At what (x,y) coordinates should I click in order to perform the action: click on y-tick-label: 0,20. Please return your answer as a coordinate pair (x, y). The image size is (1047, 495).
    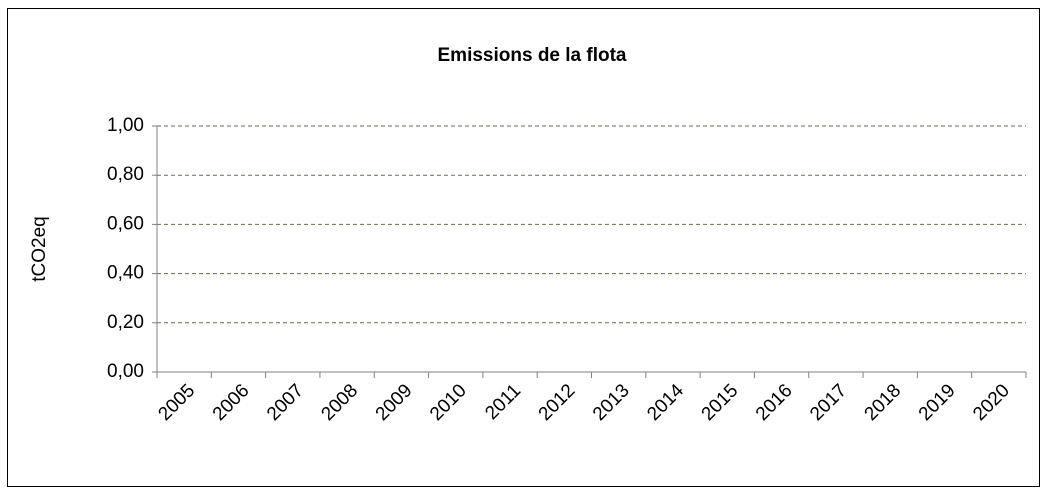
    Looking at the image, I should click on (125, 322).